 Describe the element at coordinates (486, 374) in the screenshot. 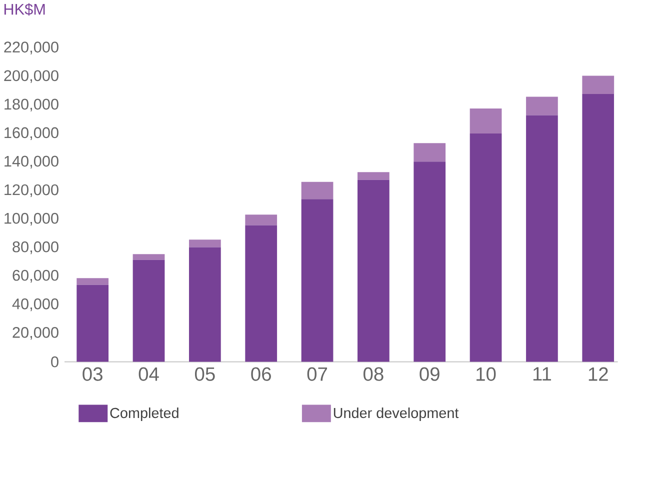

I see `x-tick-label: 10` at that location.